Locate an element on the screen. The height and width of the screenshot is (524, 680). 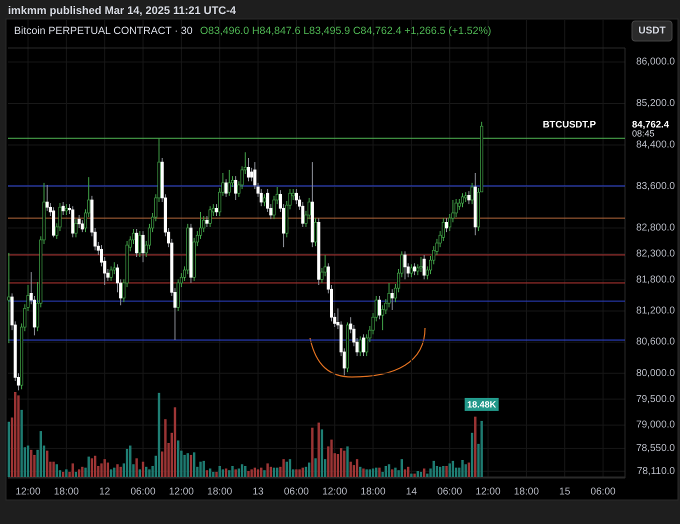
y-tick-label: 78,110.0 is located at coordinates (656, 471).